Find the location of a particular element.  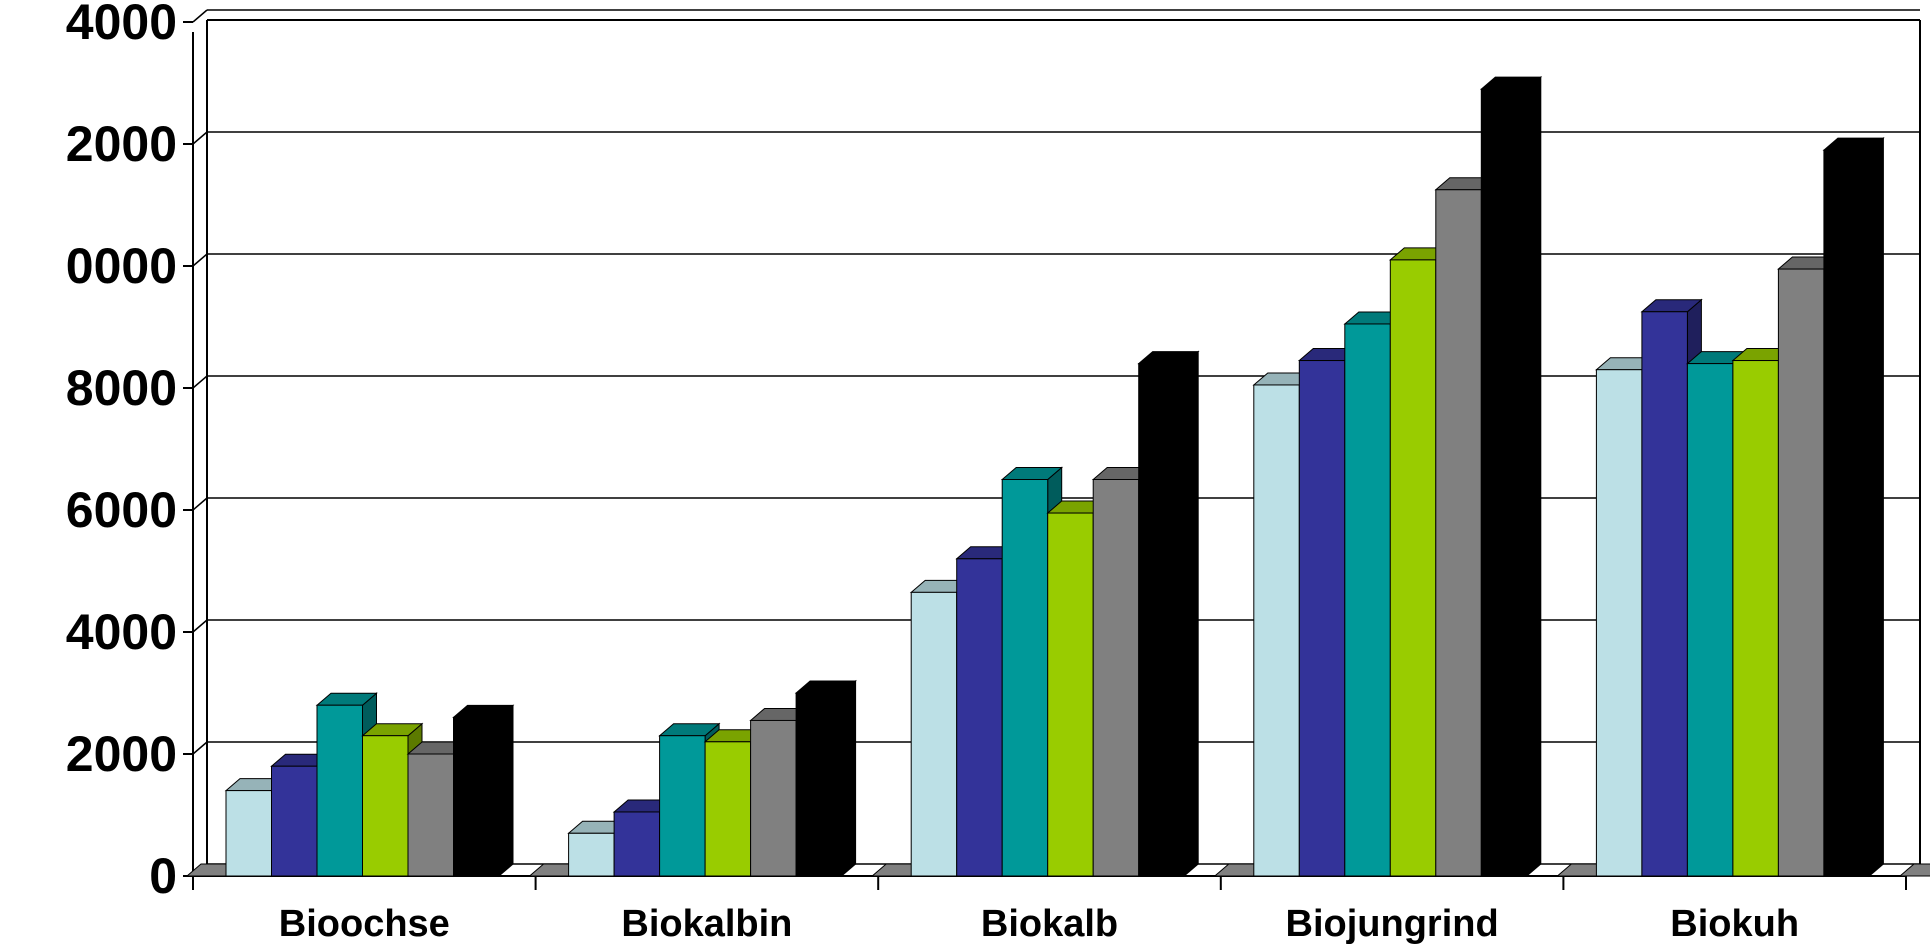

x-tick-label: Biokalb is located at coordinates (1049, 924).